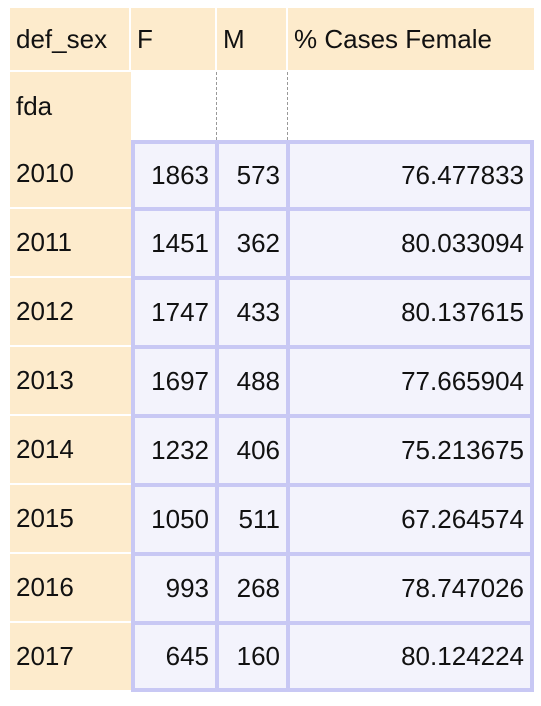 The width and height of the screenshot is (541, 706). I want to click on table-row: 2012 1747 433 80.137615, so click(272, 312).